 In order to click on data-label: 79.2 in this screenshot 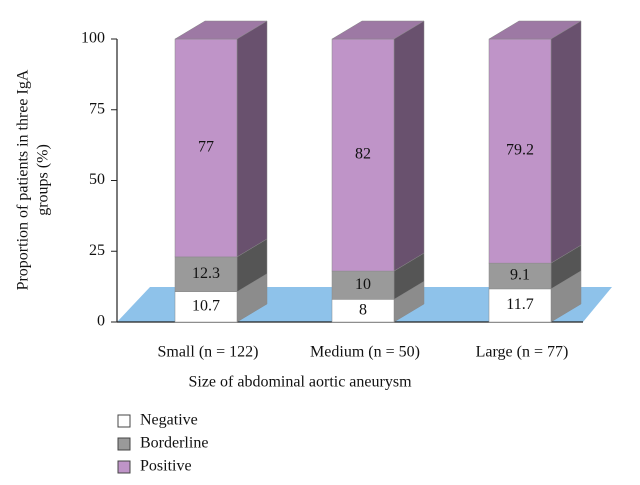, I will do `click(520, 150)`.